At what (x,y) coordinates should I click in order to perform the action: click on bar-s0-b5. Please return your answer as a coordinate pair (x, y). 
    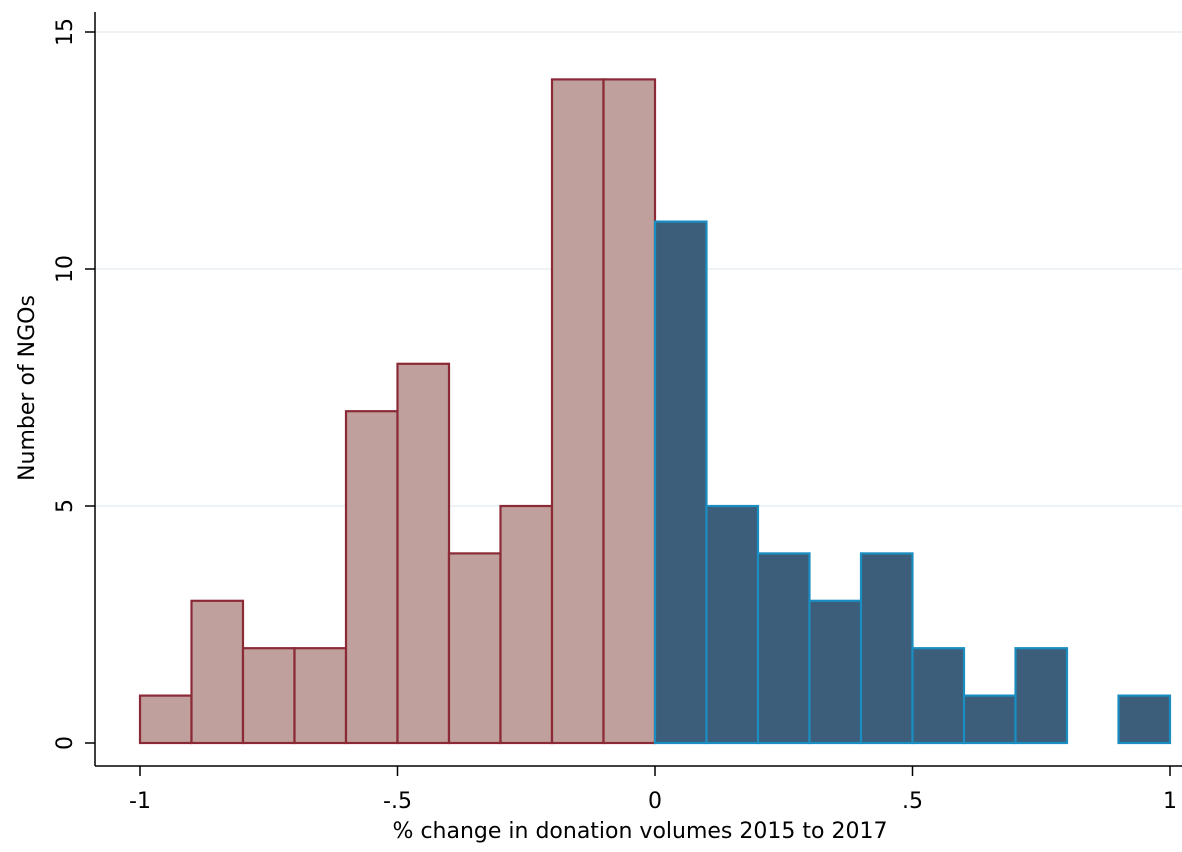
    Looking at the image, I should click on (423, 553).